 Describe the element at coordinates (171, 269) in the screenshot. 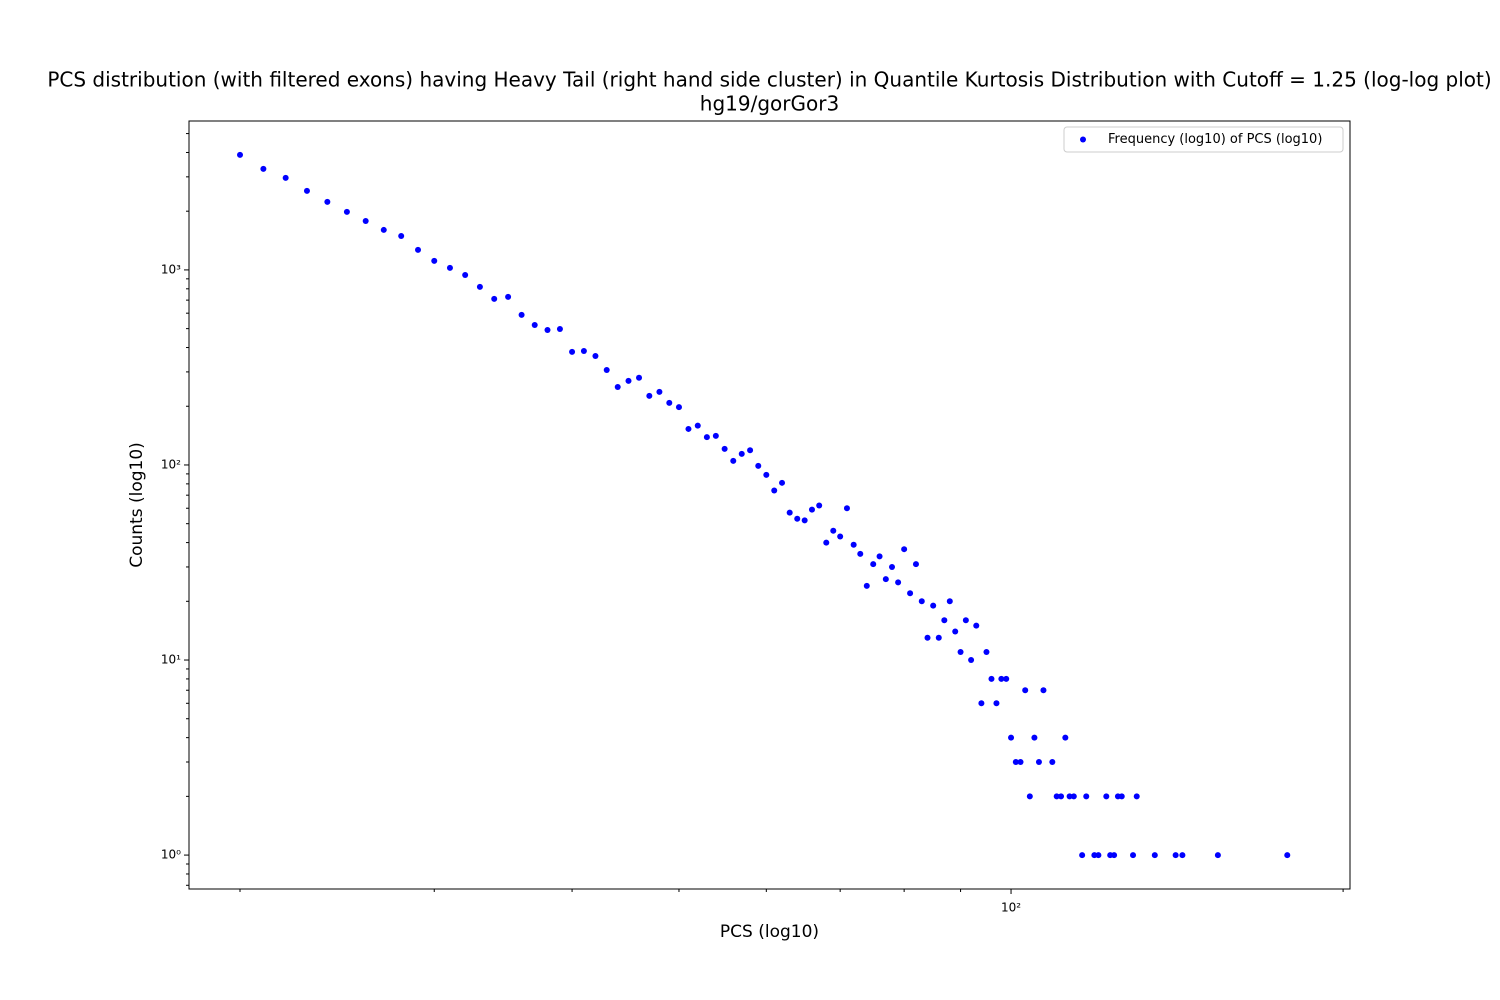

I see `y-tick-label: 10³` at that location.